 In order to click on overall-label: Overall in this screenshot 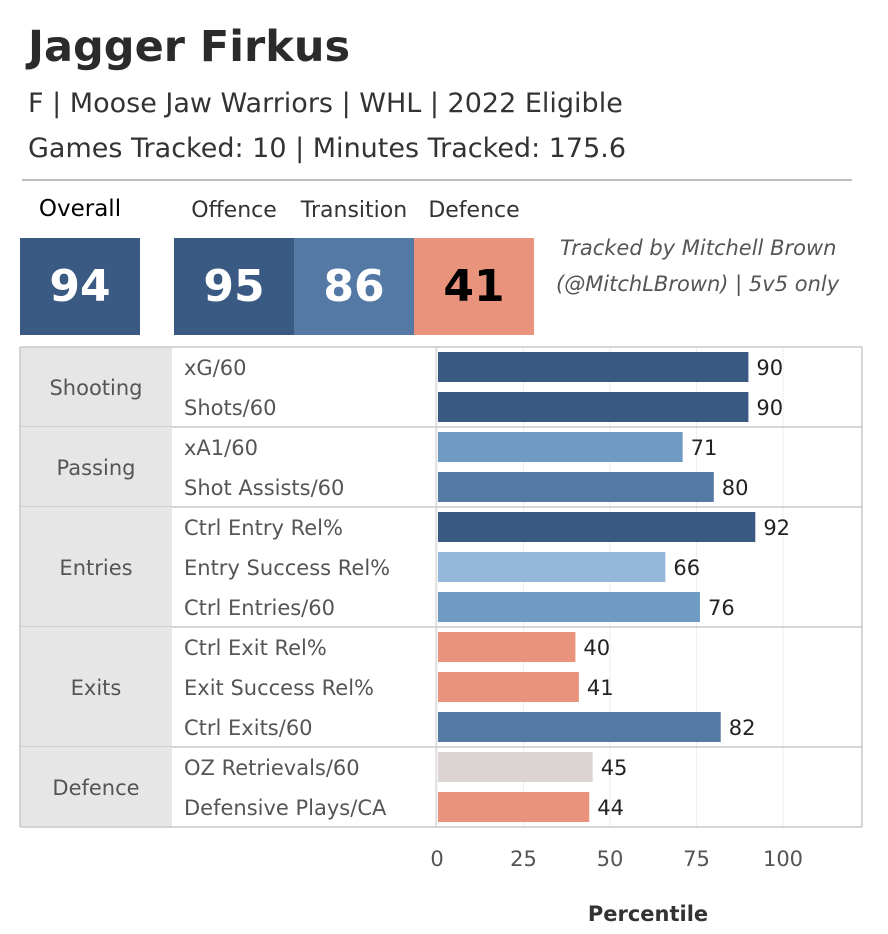, I will do `click(80, 209)`.